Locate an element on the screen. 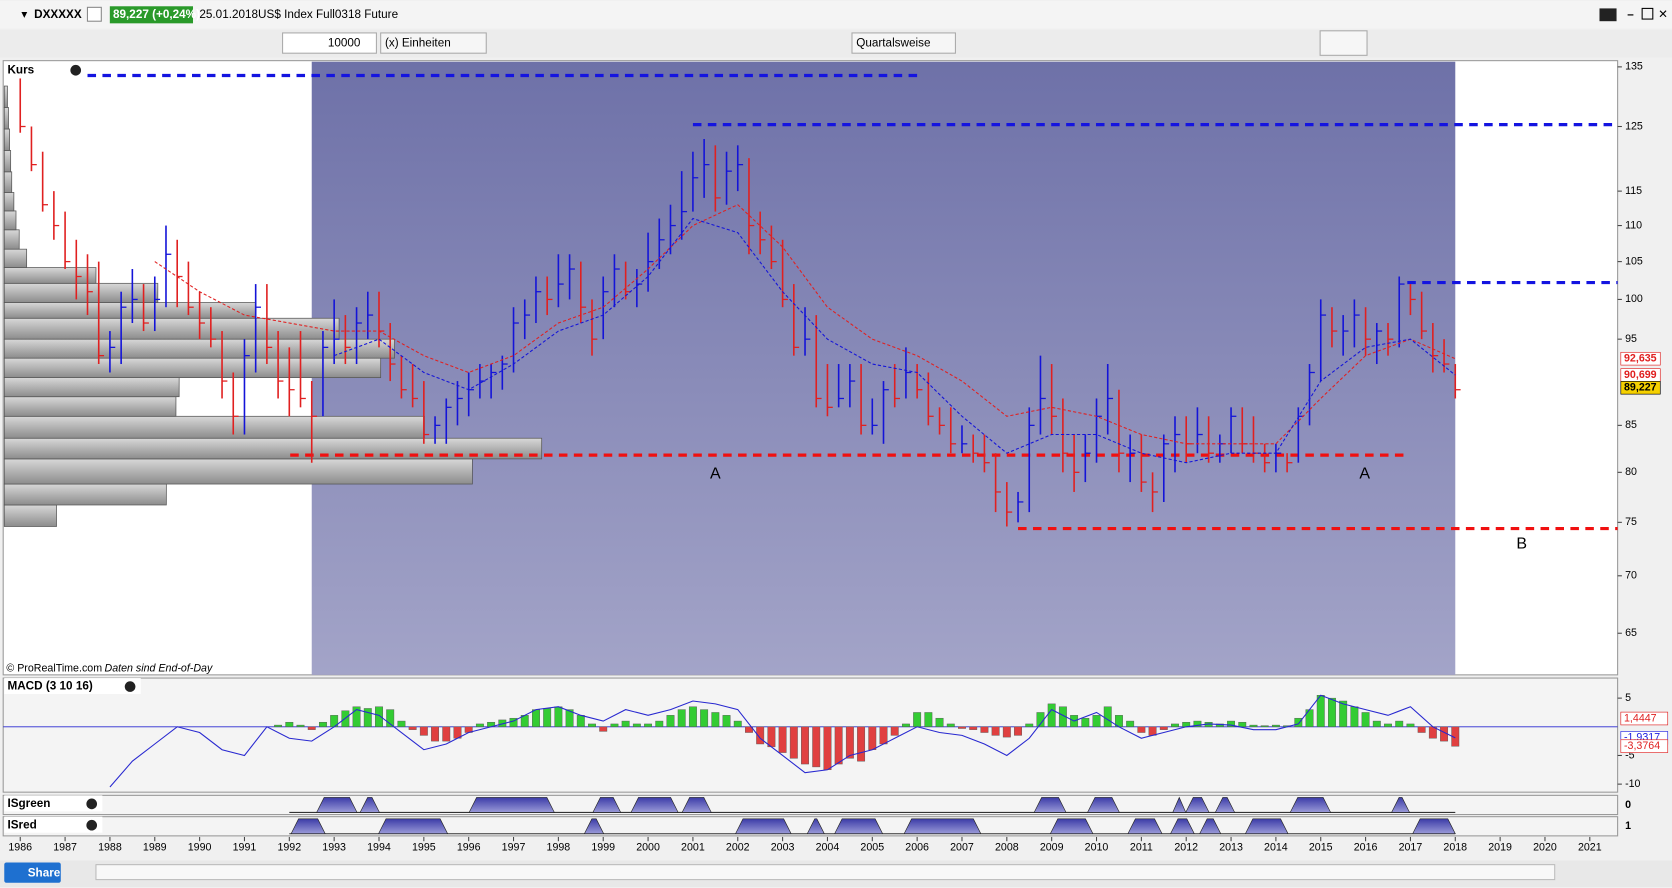  period: Quartalsweise is located at coordinates (893, 43).